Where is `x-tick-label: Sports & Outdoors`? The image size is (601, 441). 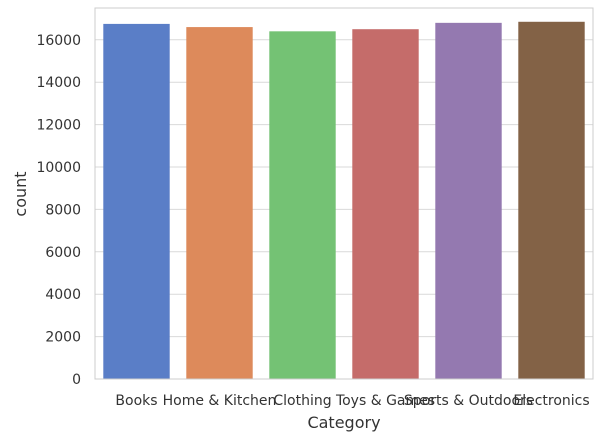 x-tick-label: Sports & Outdoors is located at coordinates (468, 401).